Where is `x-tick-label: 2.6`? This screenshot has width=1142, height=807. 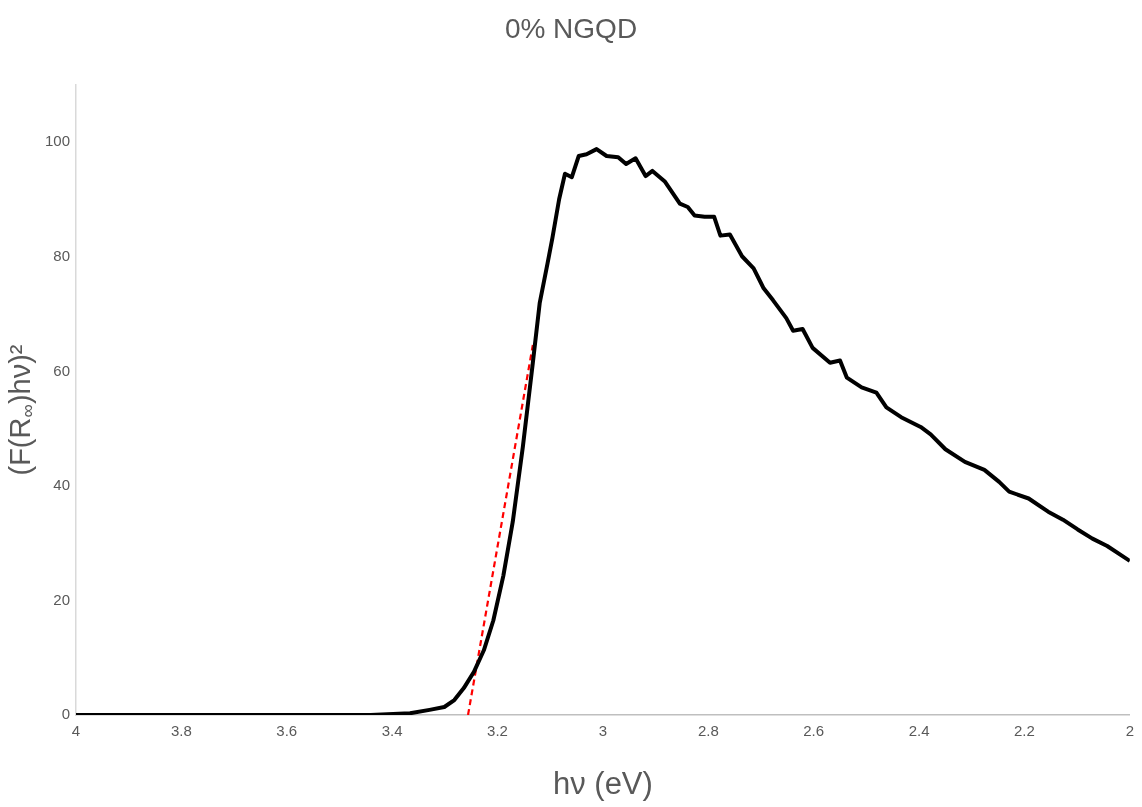 x-tick-label: 2.6 is located at coordinates (814, 731).